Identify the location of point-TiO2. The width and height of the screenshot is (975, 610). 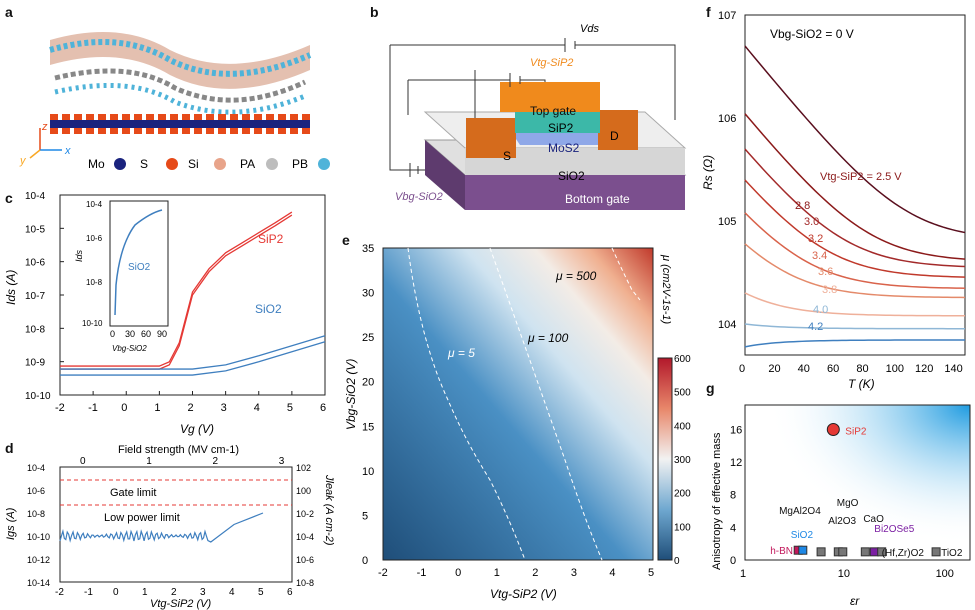
(936, 552).